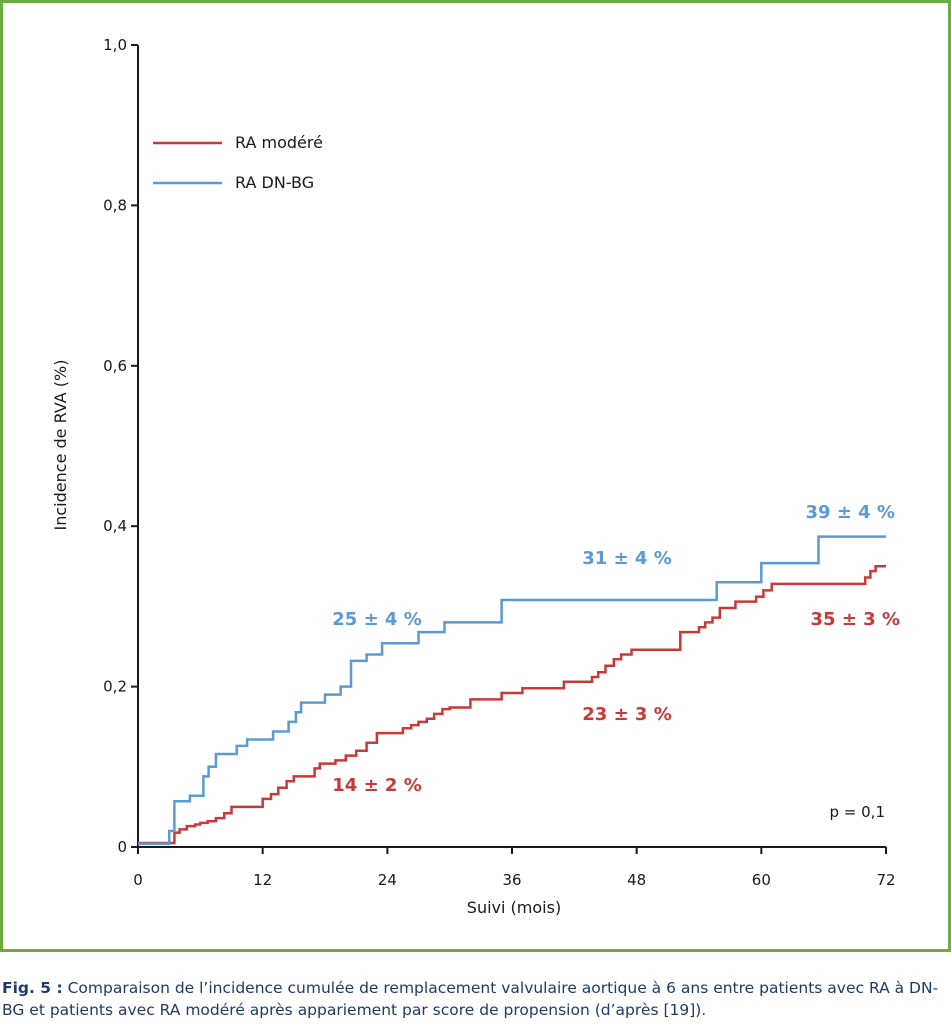 This screenshot has width=951, height=1024. Describe the element at coordinates (387, 880) in the screenshot. I see `x-tick-label: 24` at that location.